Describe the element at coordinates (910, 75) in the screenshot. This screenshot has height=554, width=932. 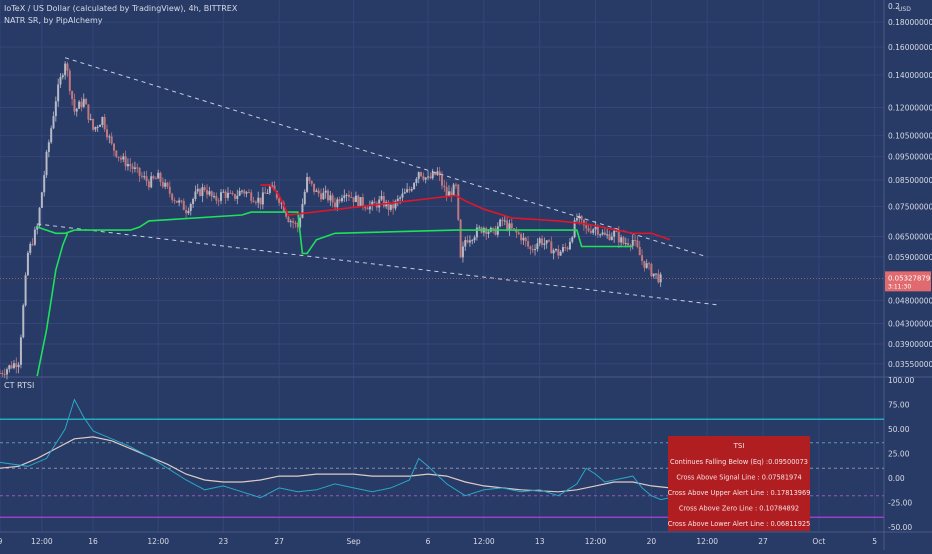
I see `price-tick-label: 0.14000000` at that location.